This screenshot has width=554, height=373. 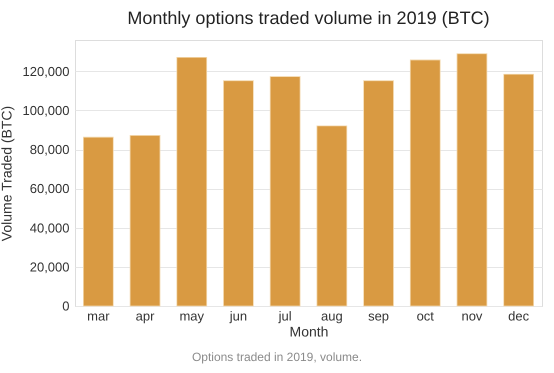 I want to click on y-tick-label: 80,000, so click(x=50, y=150).